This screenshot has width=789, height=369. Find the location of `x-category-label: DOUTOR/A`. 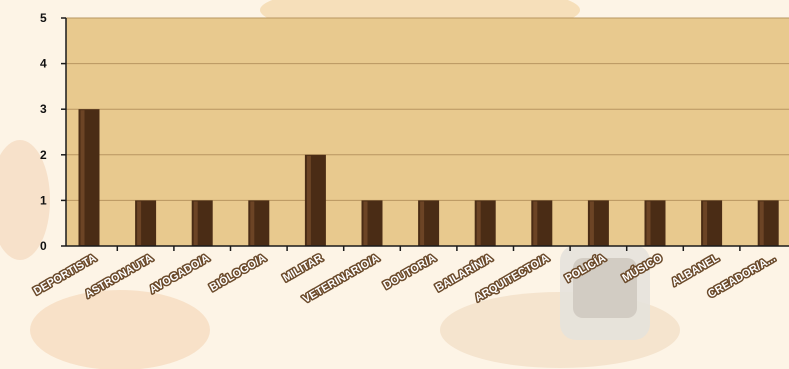

x-category-label: DOUTOR/A is located at coordinates (409, 272).